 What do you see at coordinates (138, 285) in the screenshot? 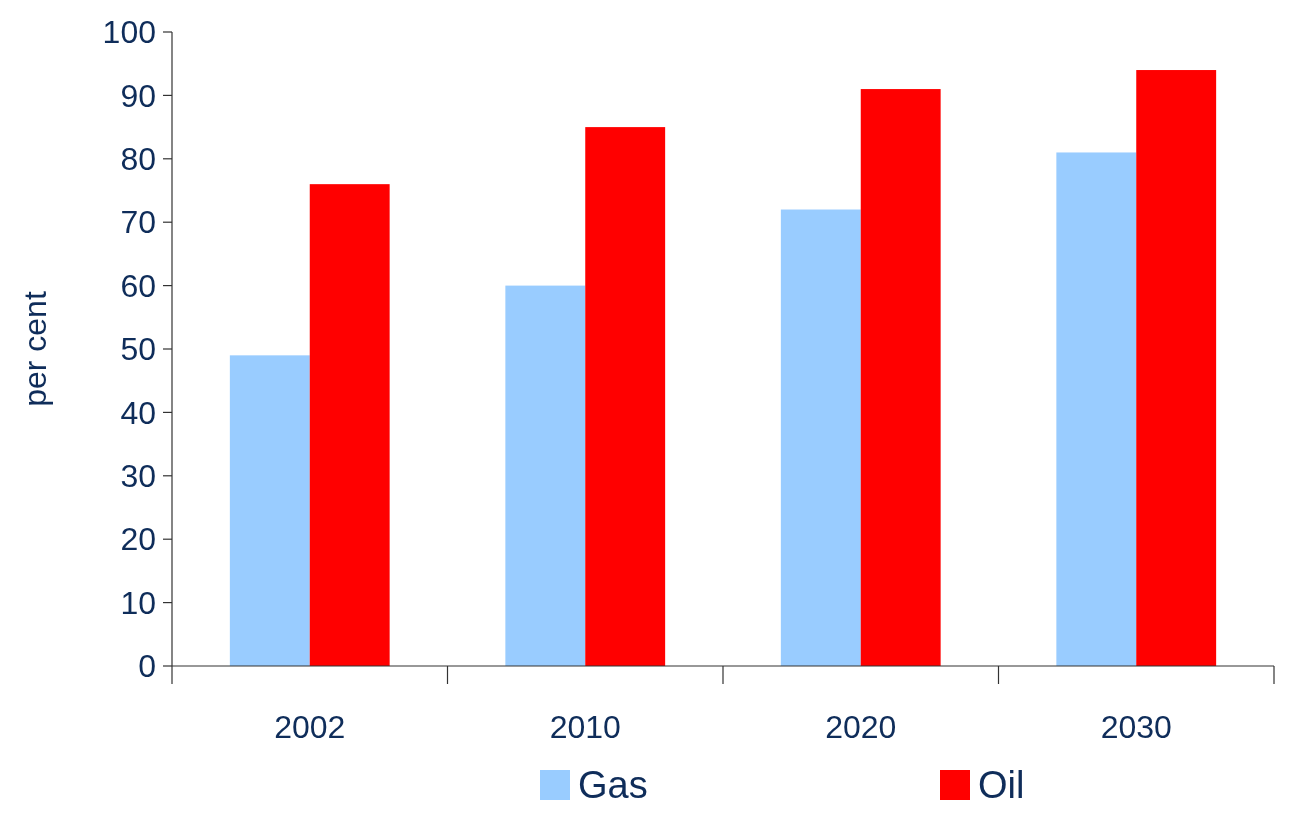
I see `y-tick-label: 60` at bounding box center [138, 285].